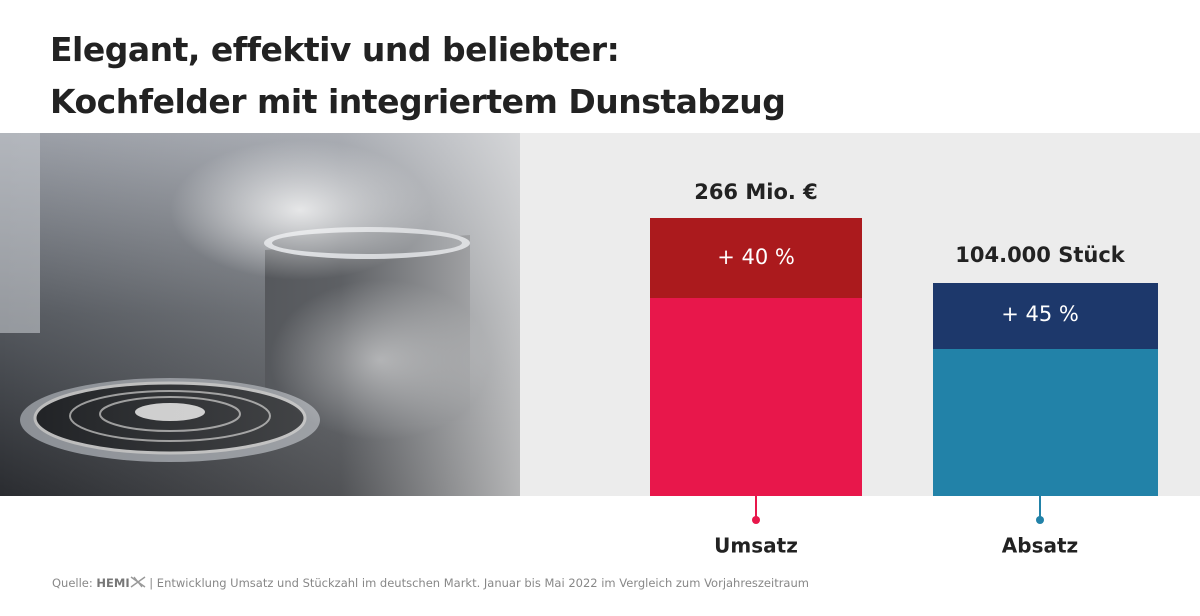 This screenshot has width=1200, height=616. Describe the element at coordinates (1040, 314) in the screenshot. I see `growth-label: + 45 %` at that location.